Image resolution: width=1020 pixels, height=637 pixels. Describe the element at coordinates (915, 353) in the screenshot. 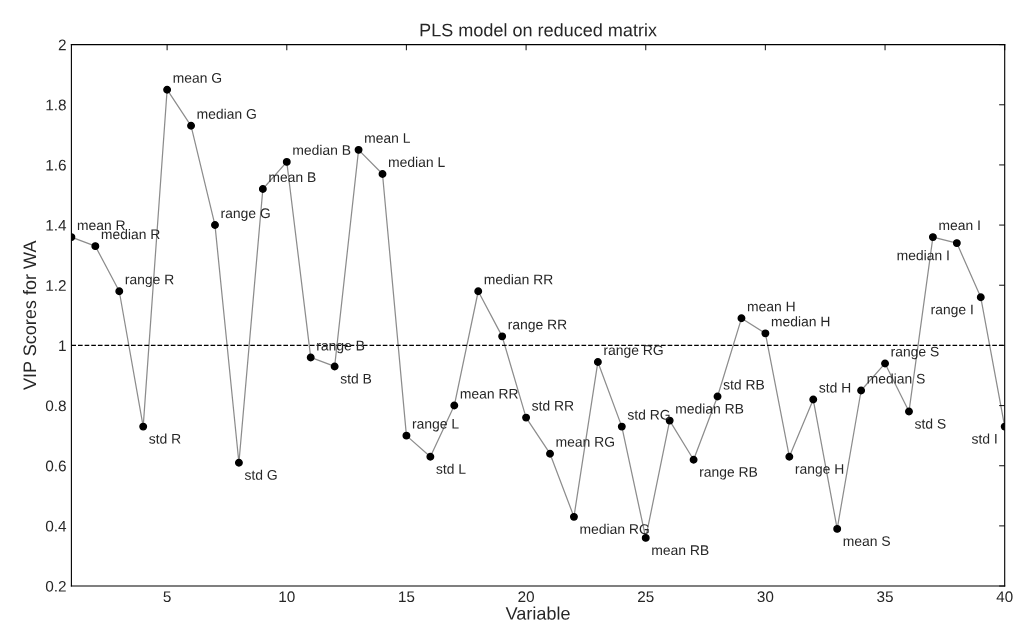

I see `annotation: range S` at that location.